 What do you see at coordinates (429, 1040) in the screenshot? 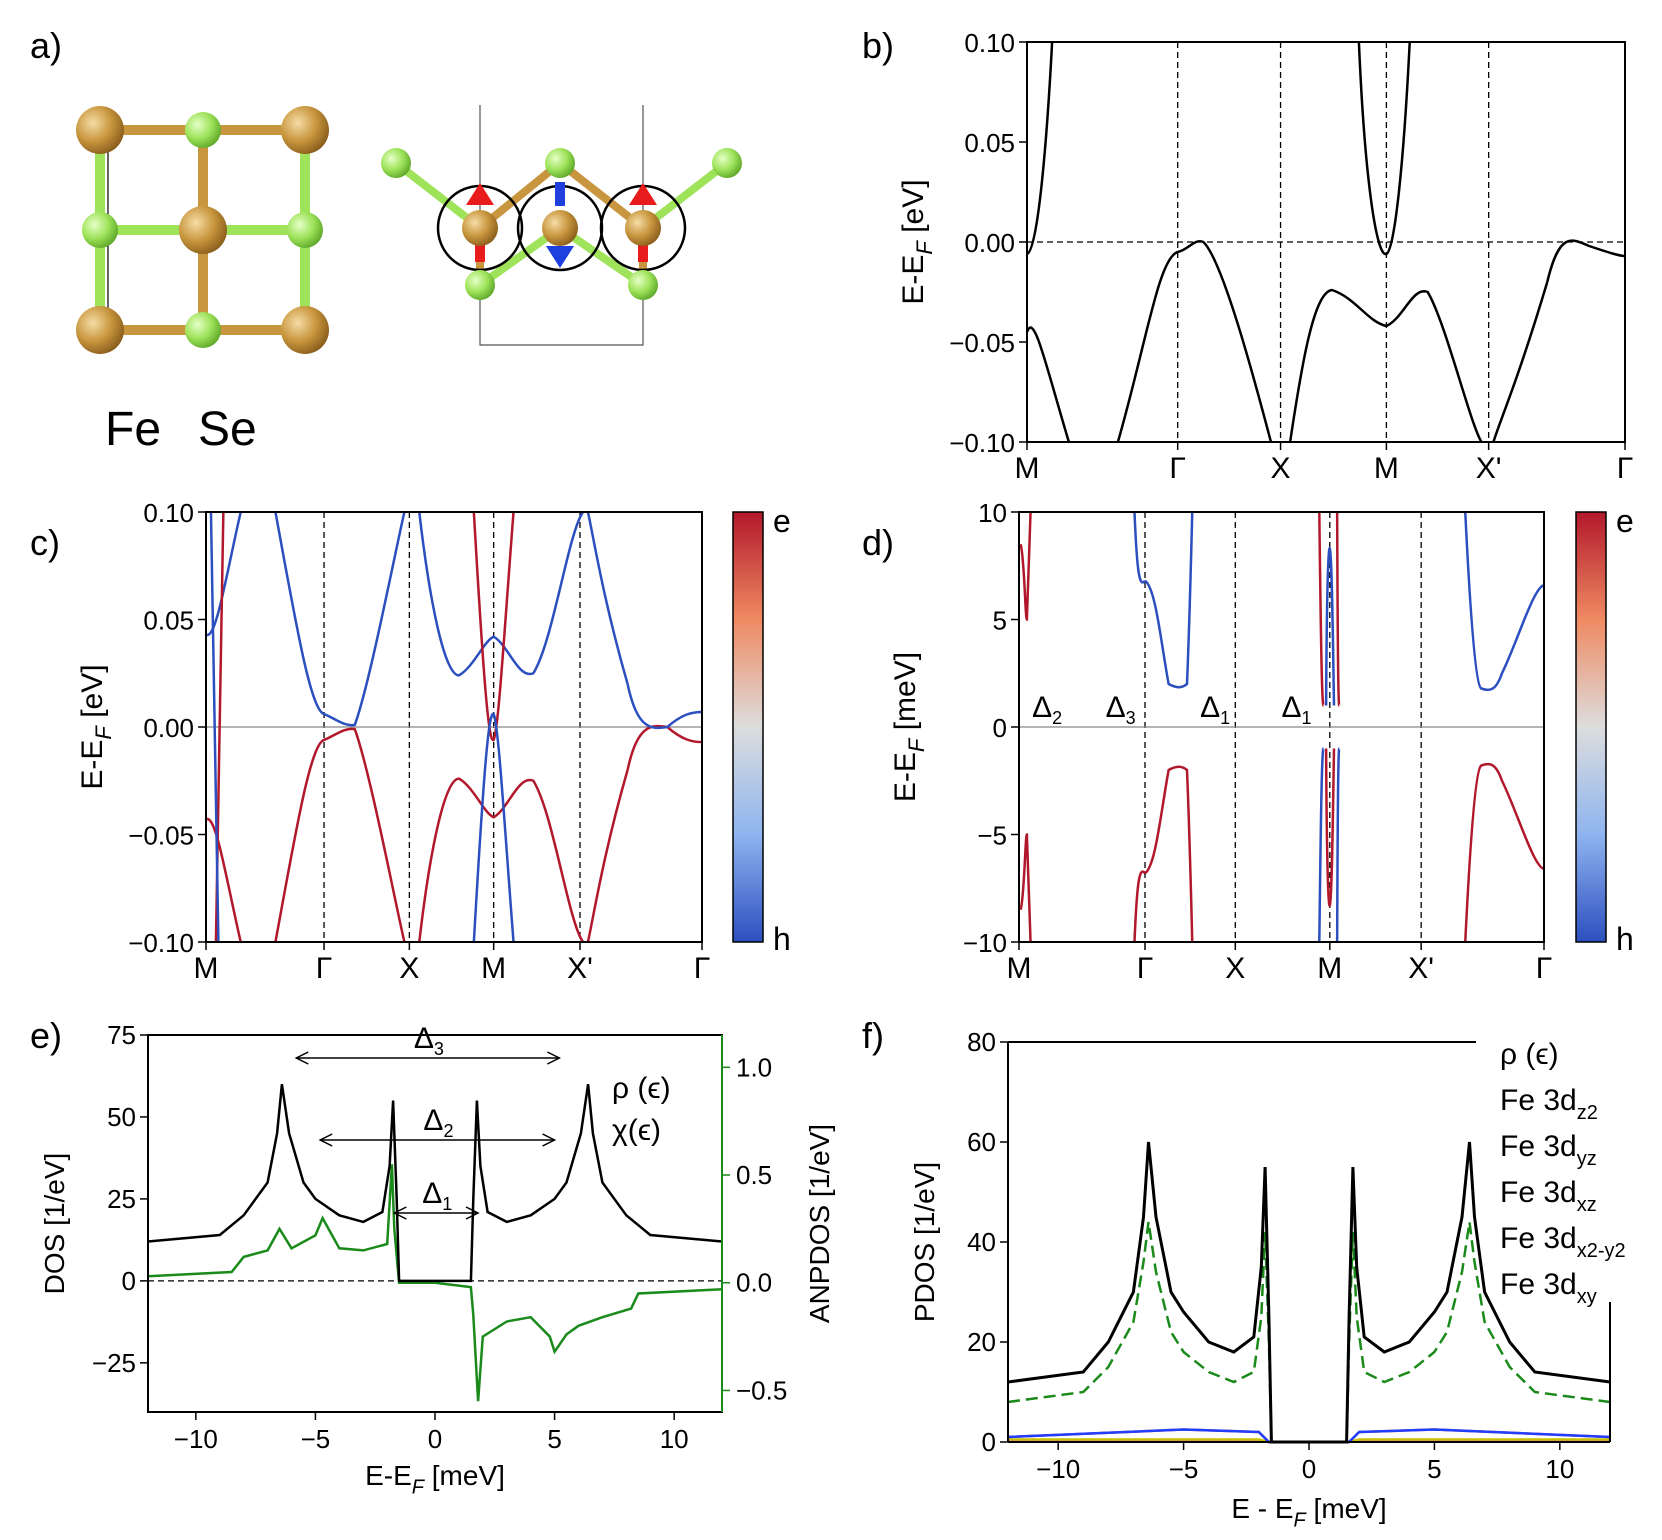
I see `gap-annotation: Δ3` at bounding box center [429, 1040].